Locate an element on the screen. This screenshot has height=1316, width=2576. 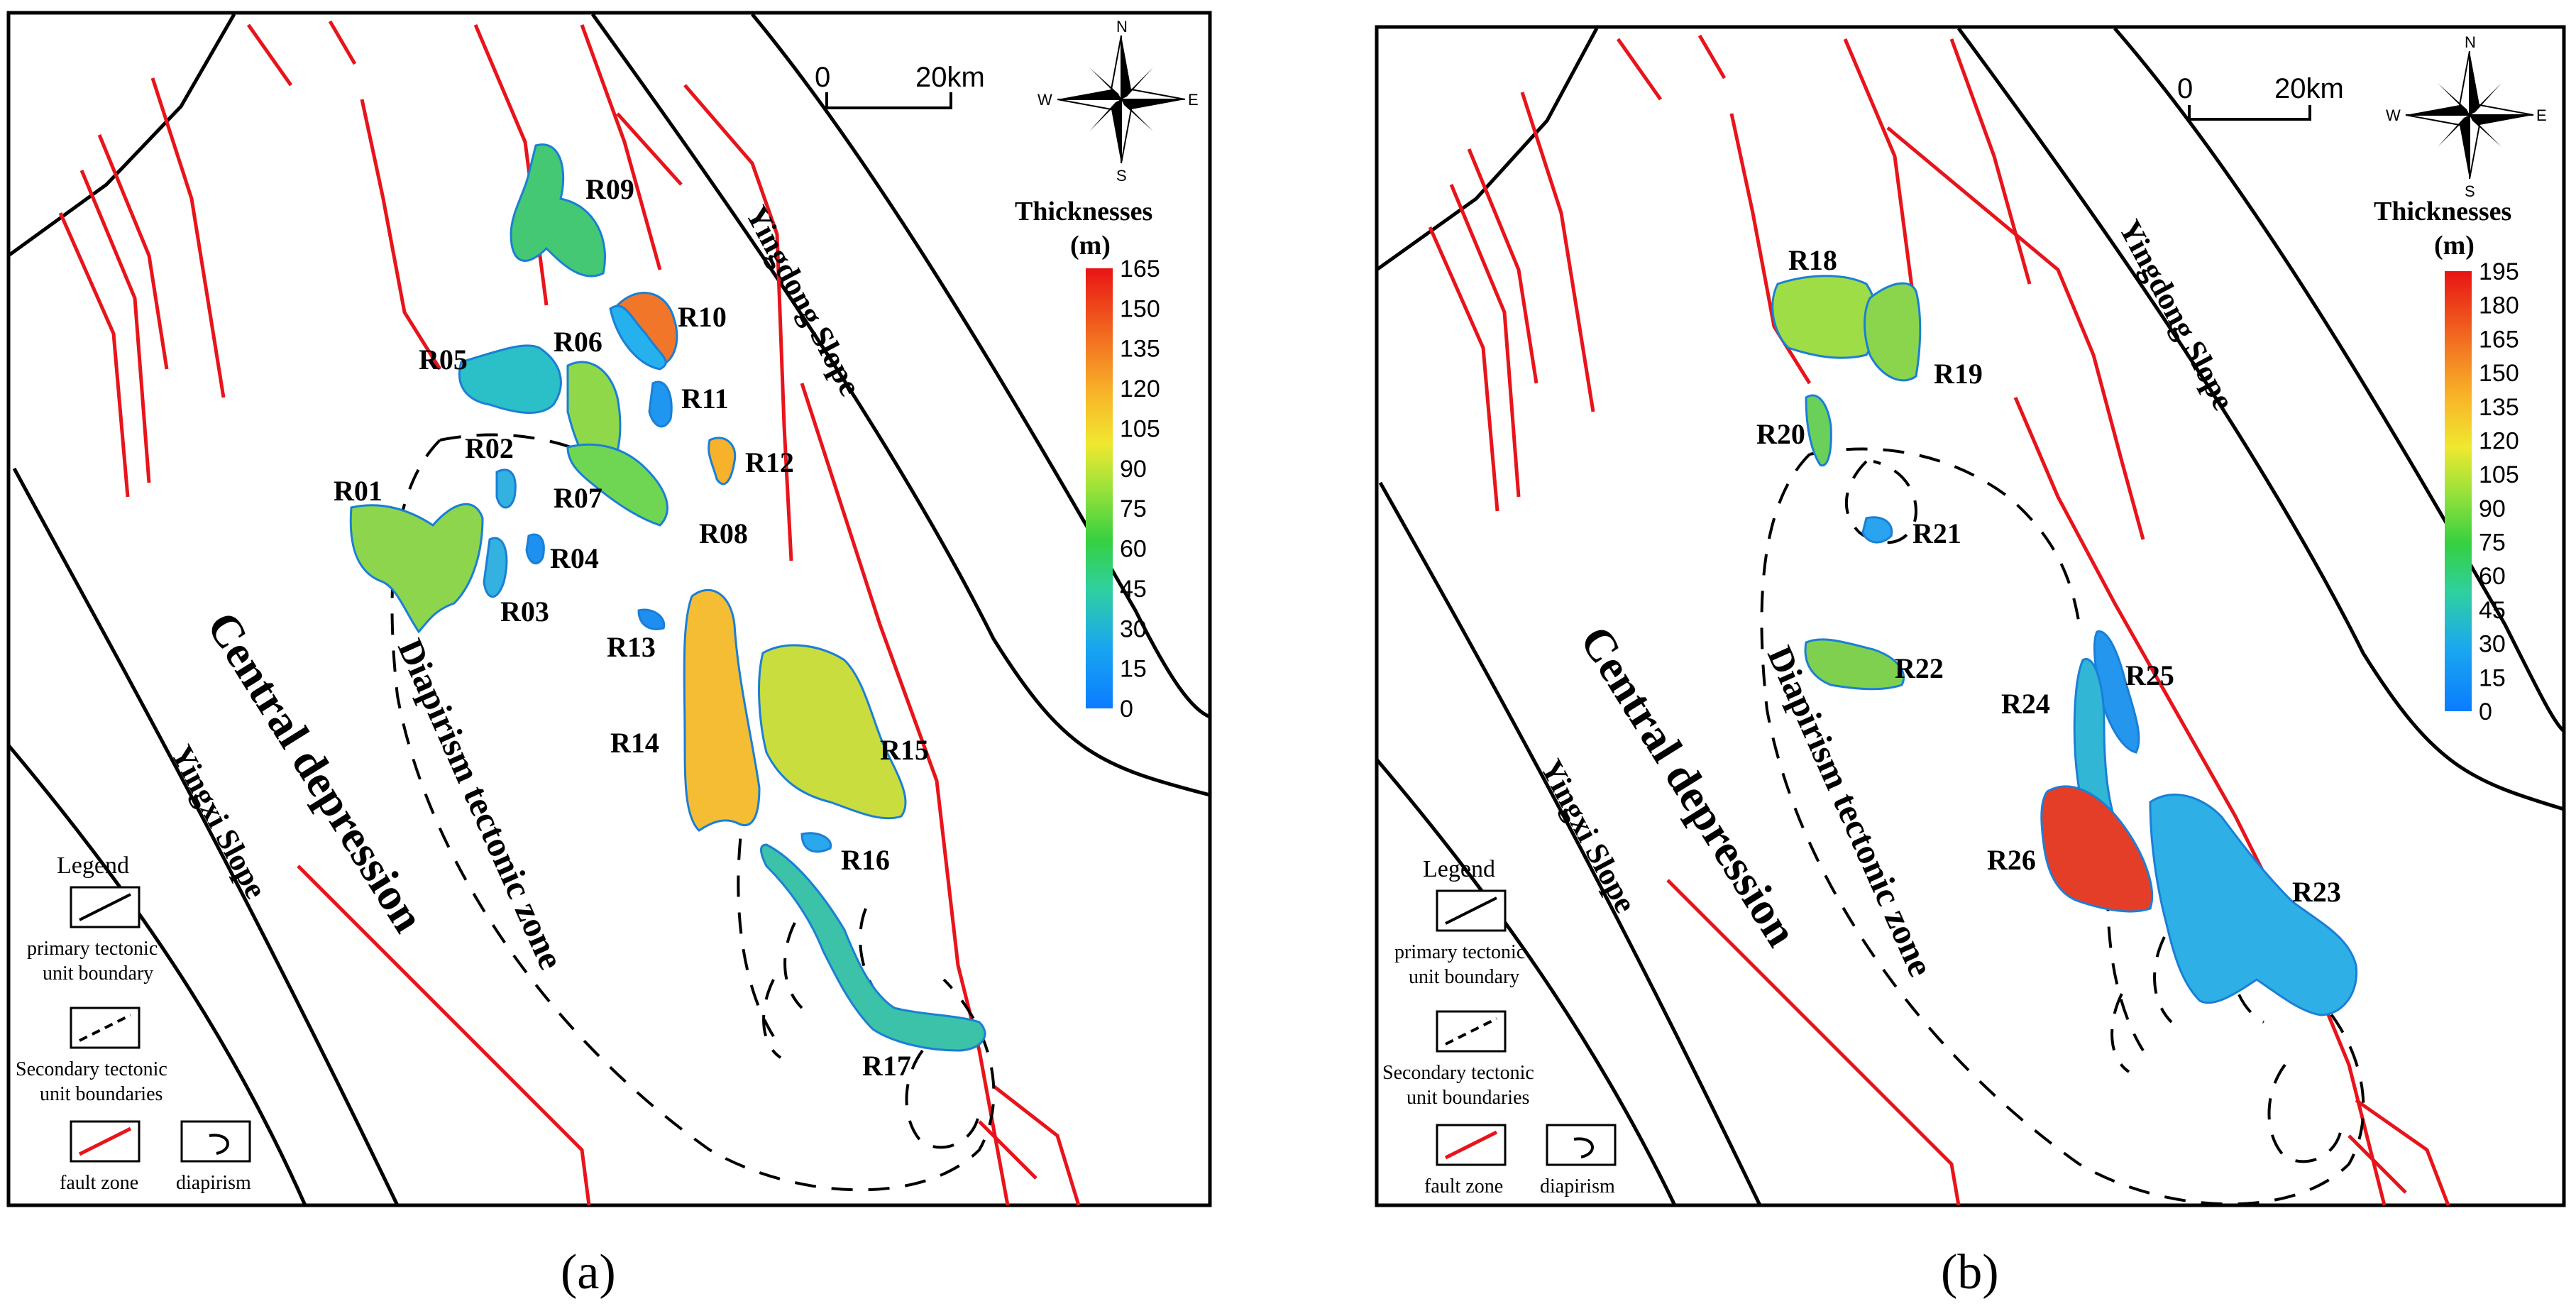
label-r17: R17 is located at coordinates (886, 1066).